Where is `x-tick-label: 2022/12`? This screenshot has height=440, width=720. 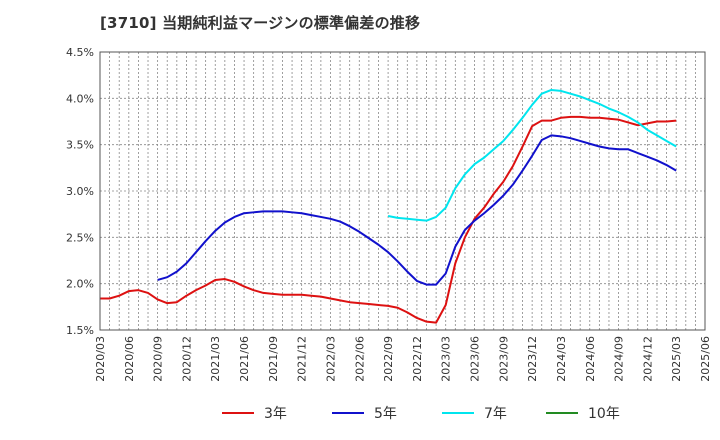
x-tick-label: 2022/12 is located at coordinates (417, 359).